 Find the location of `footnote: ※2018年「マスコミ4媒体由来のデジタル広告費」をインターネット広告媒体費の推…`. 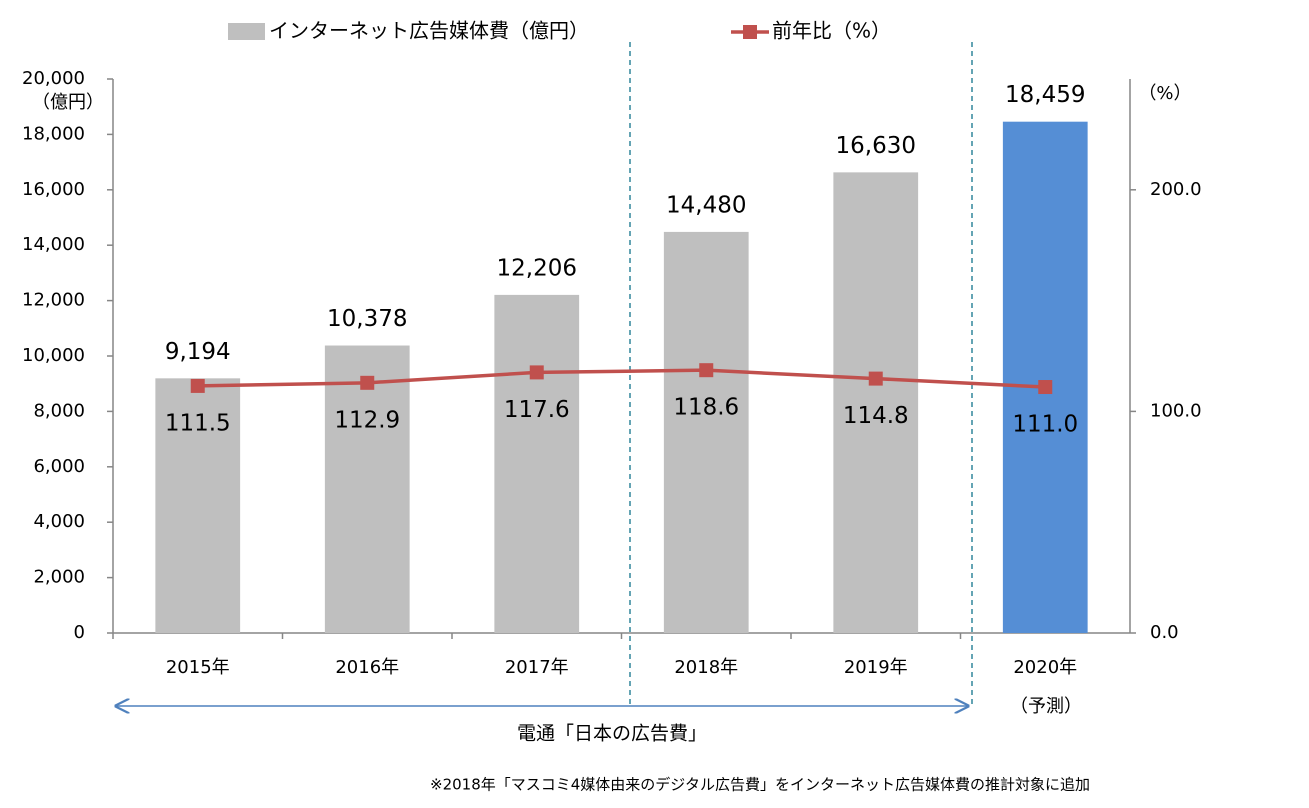

footnote: ※2018年「マスコミ4媒体由来のデジタル広告費」をインターネット広告媒体費の推… is located at coordinates (760, 785).